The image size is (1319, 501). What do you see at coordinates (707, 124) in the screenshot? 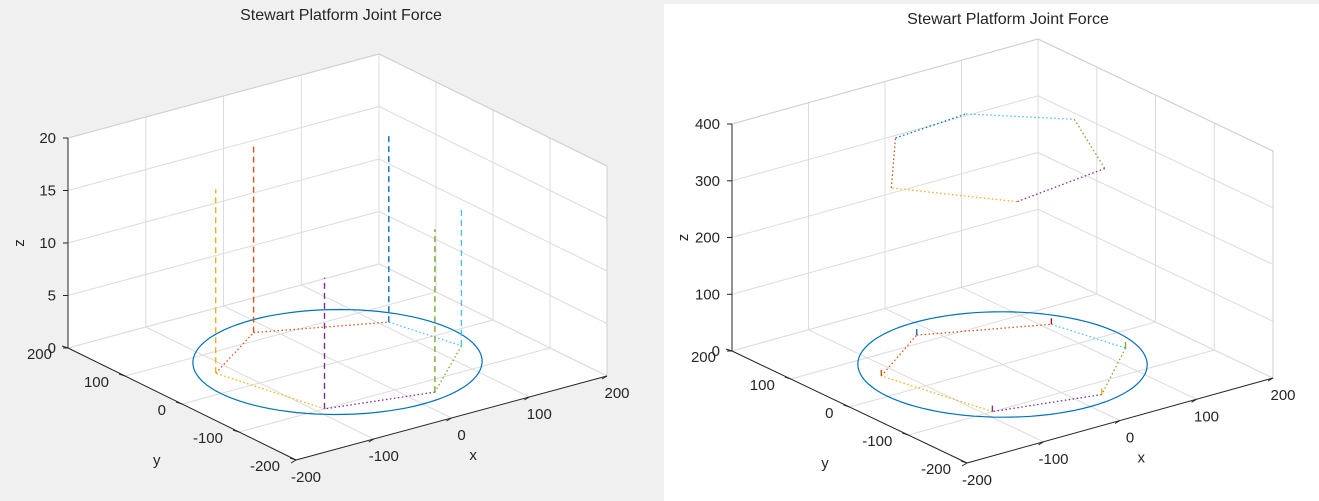
I see `z-tick-label: 400` at bounding box center [707, 124].